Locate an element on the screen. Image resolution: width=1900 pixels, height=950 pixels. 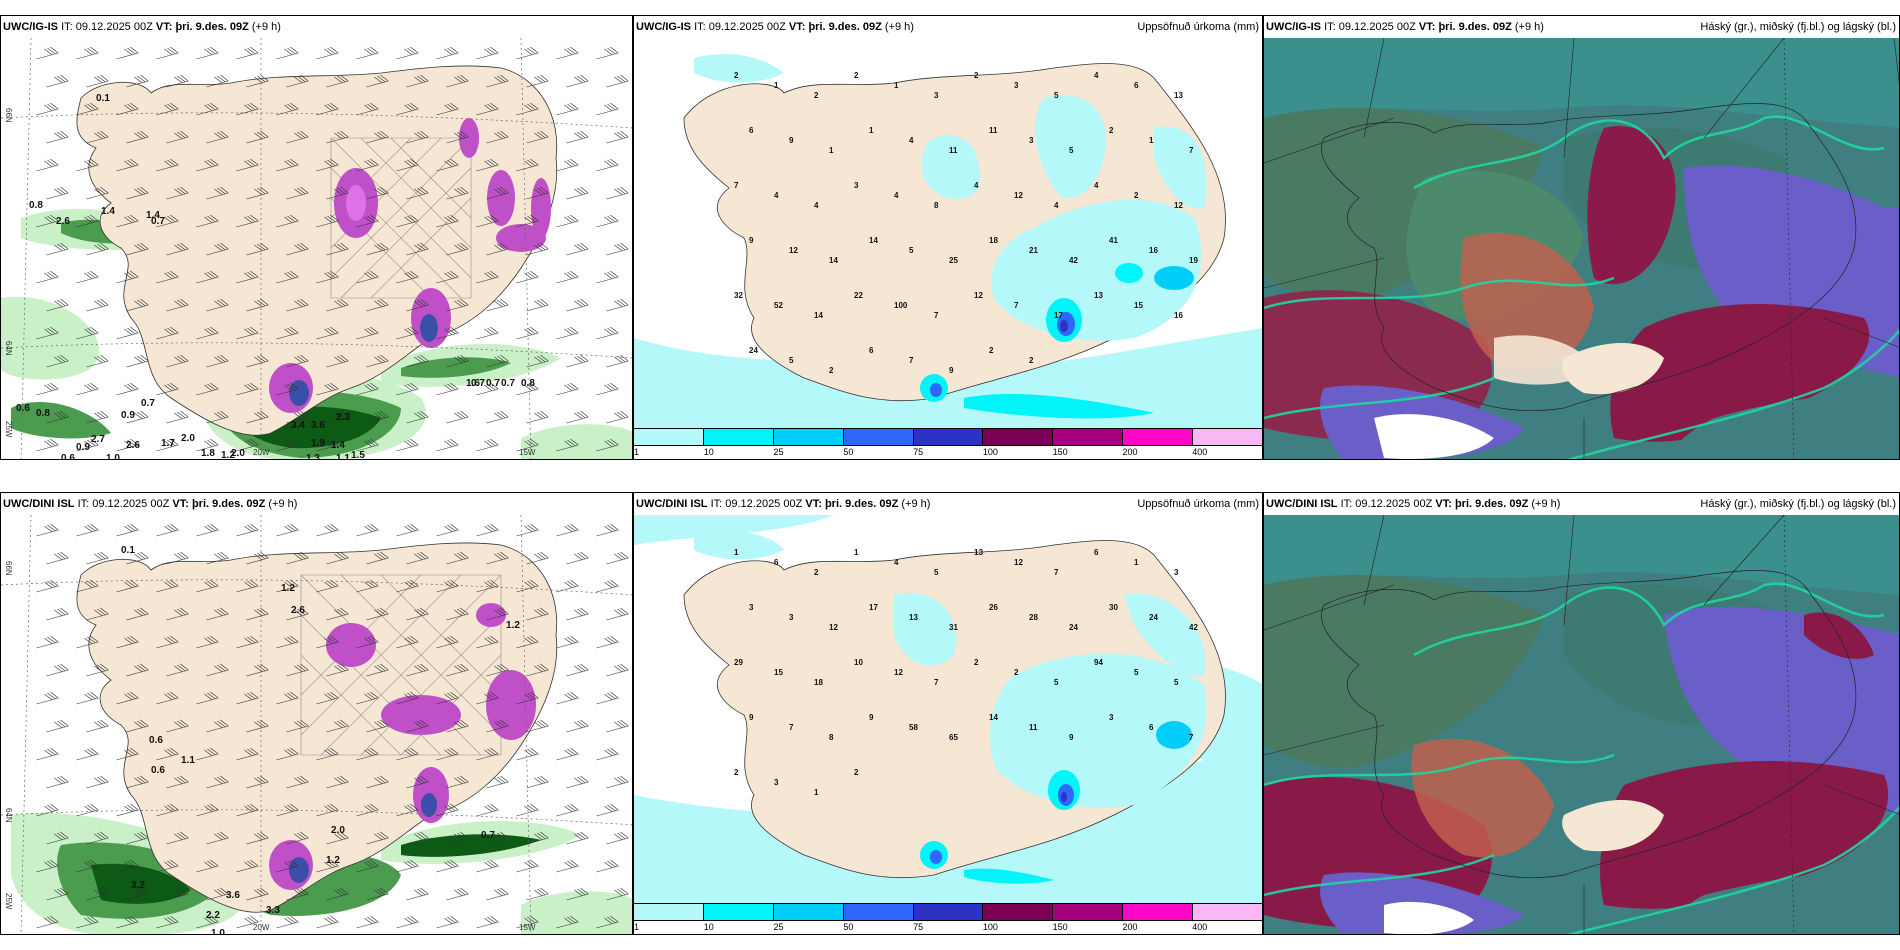
wind-gust-value: 3.2 is located at coordinates (138, 885).